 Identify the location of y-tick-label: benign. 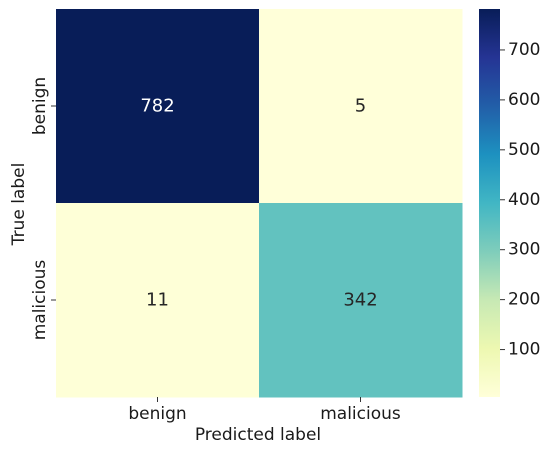
(40, 106).